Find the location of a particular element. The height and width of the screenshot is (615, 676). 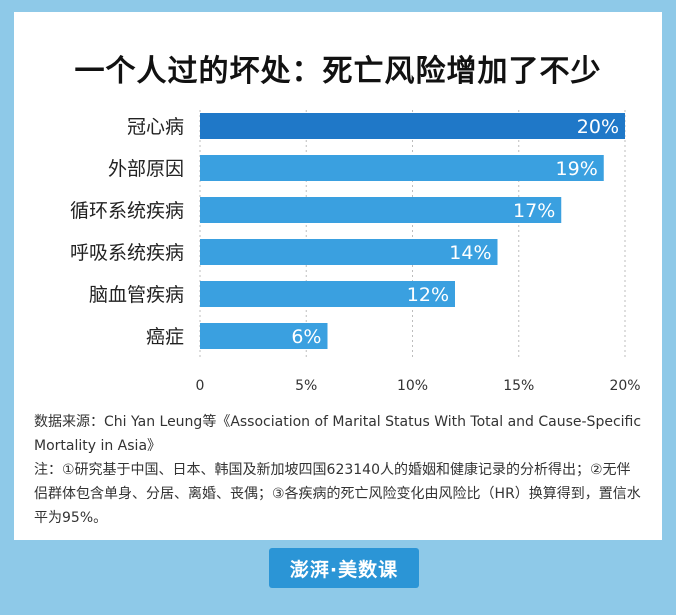

value-label: 6% is located at coordinates (306, 337).